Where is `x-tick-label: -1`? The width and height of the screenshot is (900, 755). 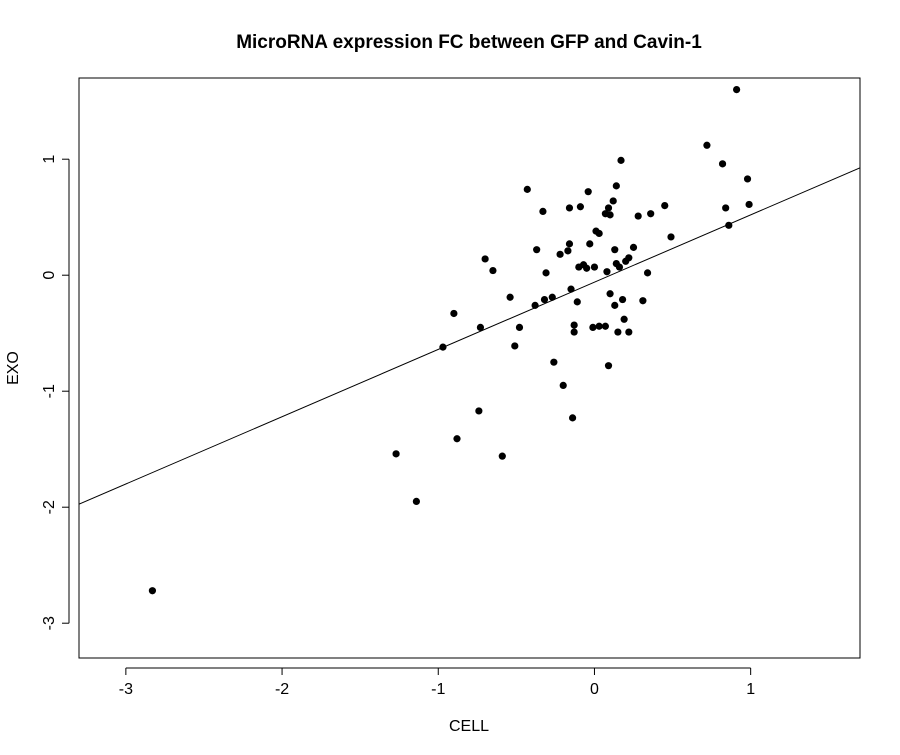
x-tick-label: -1 is located at coordinates (438, 689).